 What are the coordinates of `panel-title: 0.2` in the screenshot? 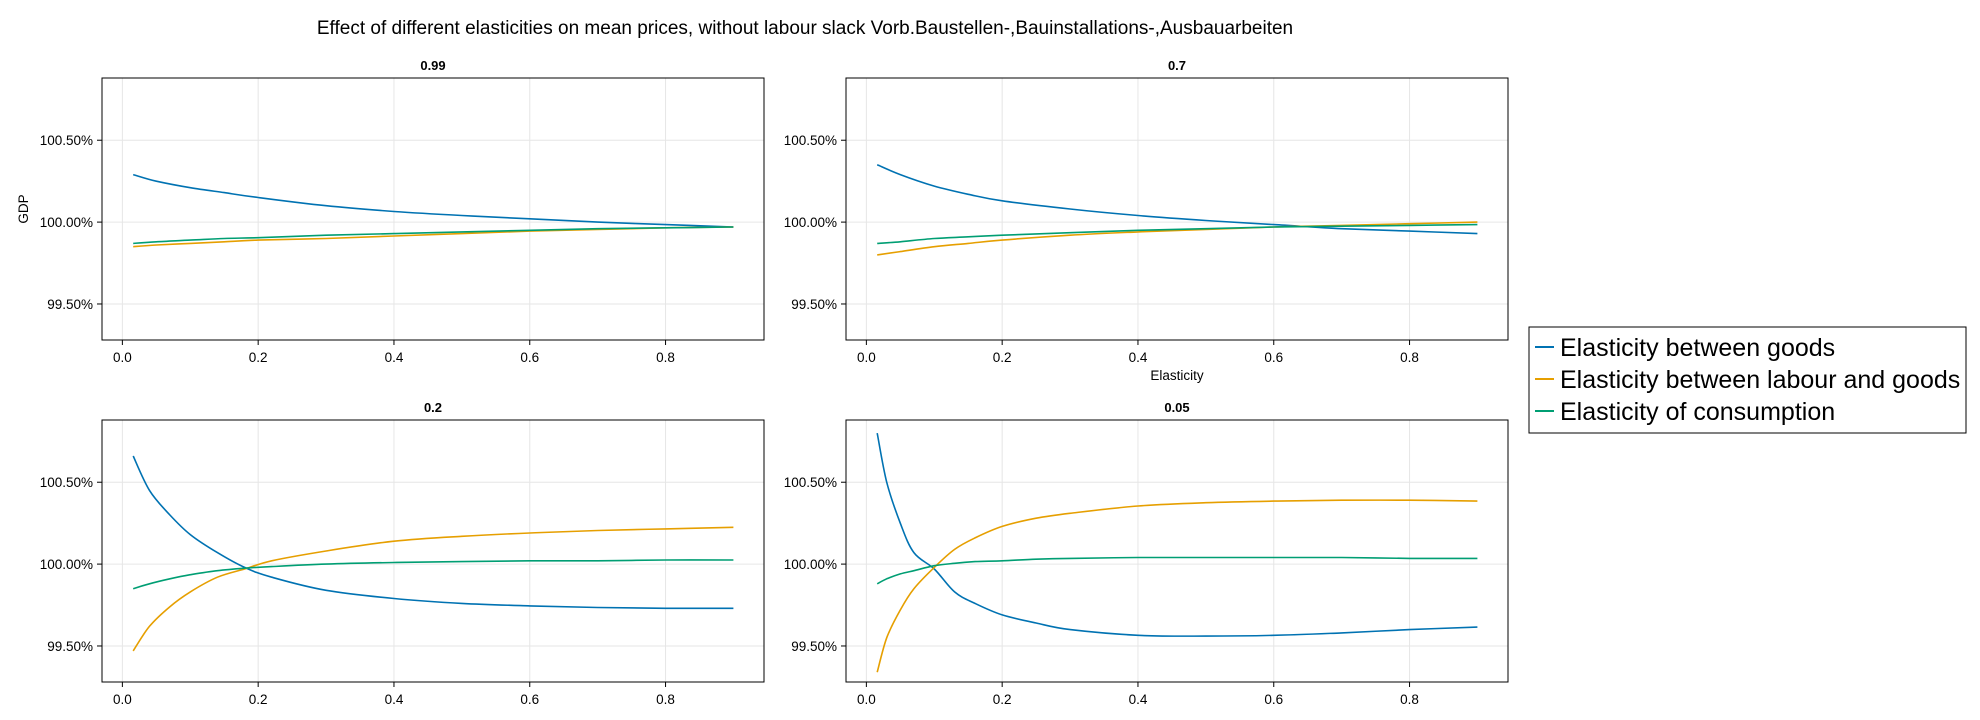 It's located at (433, 407).